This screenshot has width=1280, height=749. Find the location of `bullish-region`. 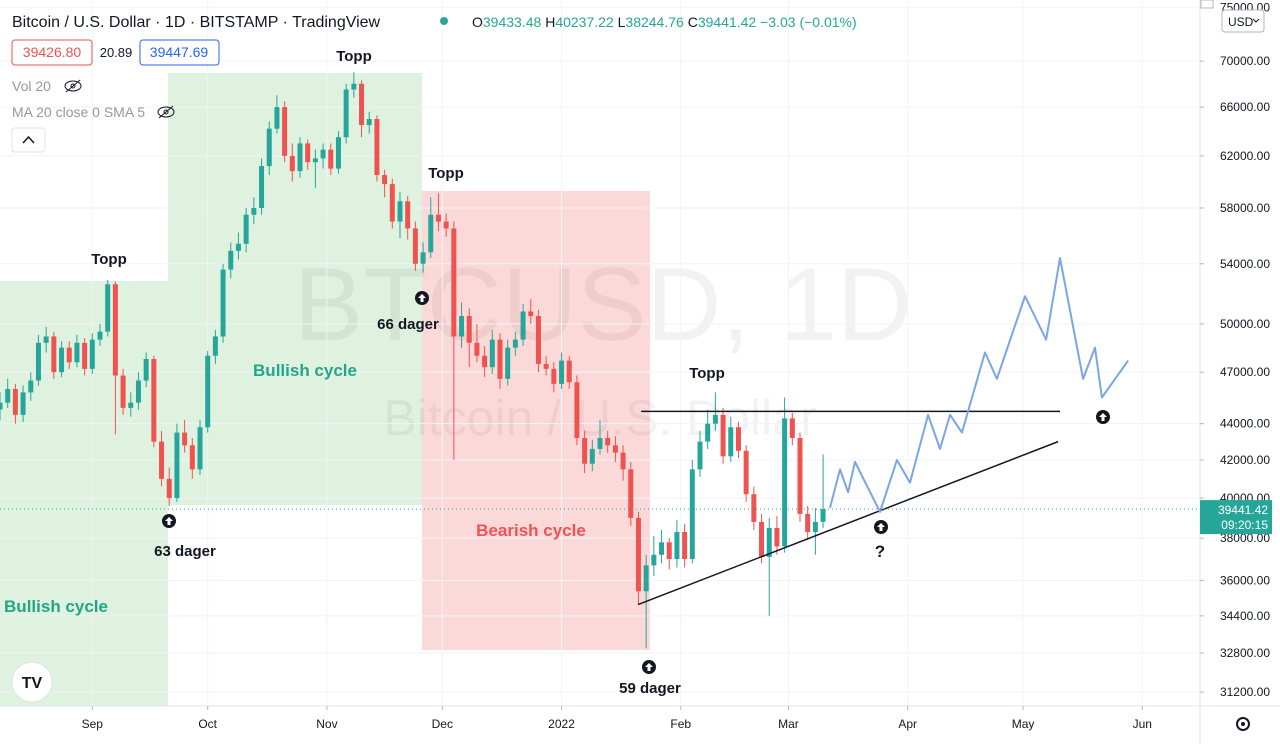

bullish-region is located at coordinates (295, 289).